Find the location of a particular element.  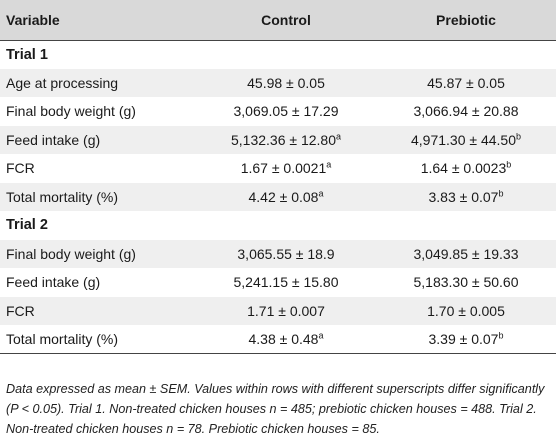

control-cell-value: 4.38 ± 0.48 is located at coordinates (283, 339).